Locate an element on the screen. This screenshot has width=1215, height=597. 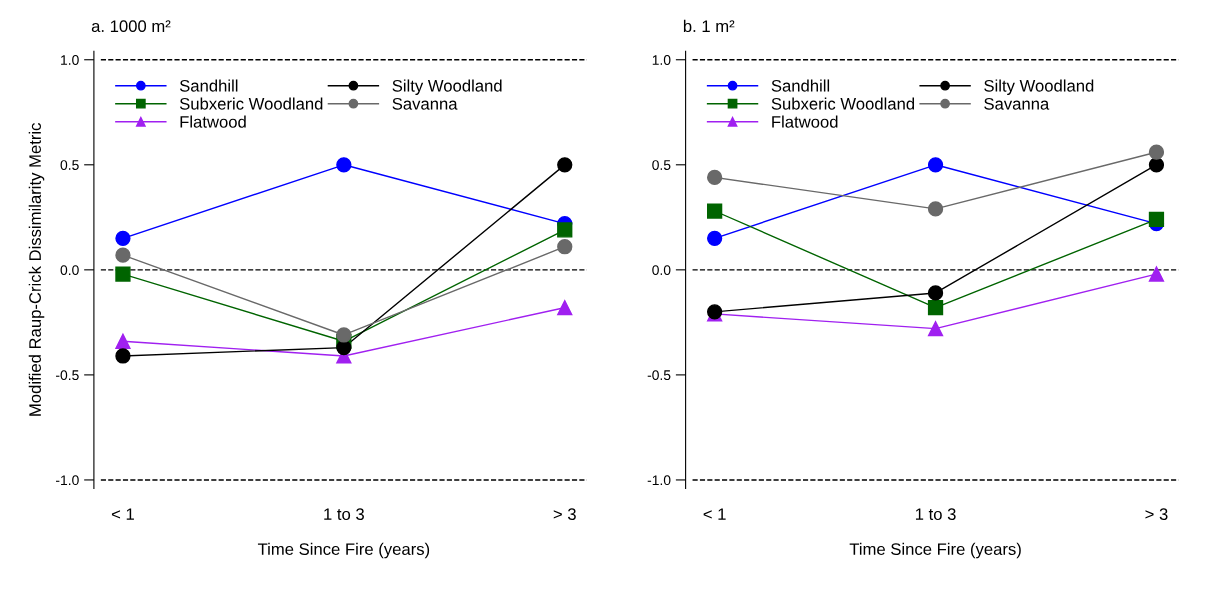
chart-title: a. 1000 m² is located at coordinates (131, 26).